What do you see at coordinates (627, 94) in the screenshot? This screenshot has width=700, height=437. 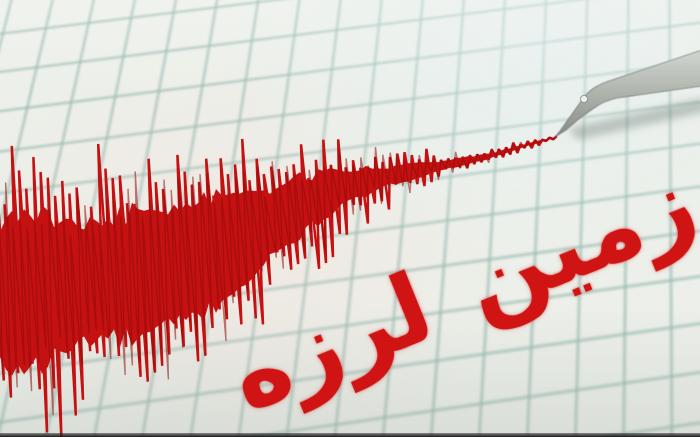 I see `pen-shaft` at bounding box center [627, 94].